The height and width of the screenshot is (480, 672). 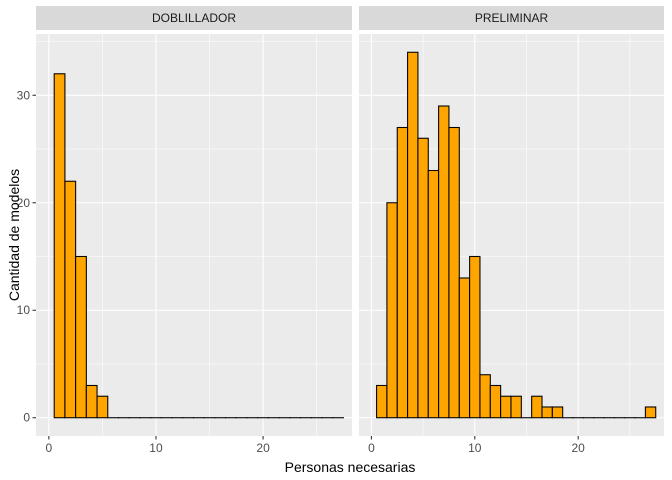 What do you see at coordinates (24, 95) in the screenshot?
I see `y-tick-label: 30` at bounding box center [24, 95].